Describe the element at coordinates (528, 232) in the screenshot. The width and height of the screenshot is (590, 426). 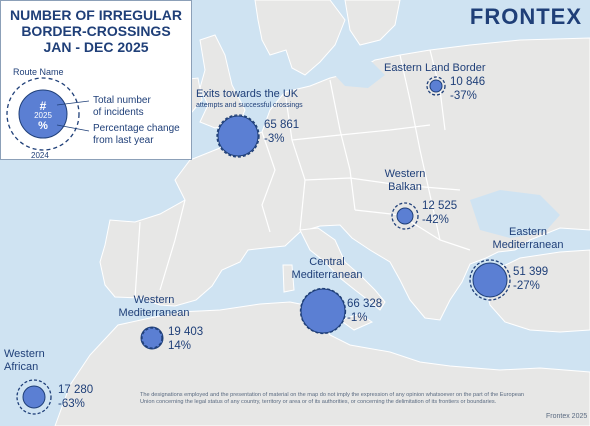
I see `route-name-line: Eastern` at that location.